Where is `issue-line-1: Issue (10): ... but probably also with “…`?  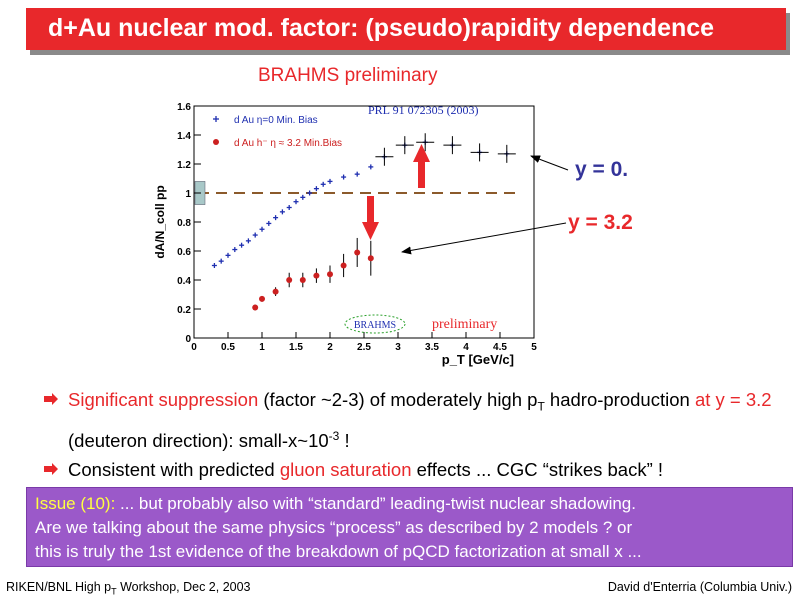
issue-line-1: Issue (10): ... but probably also with “… is located at coordinates (409, 504).